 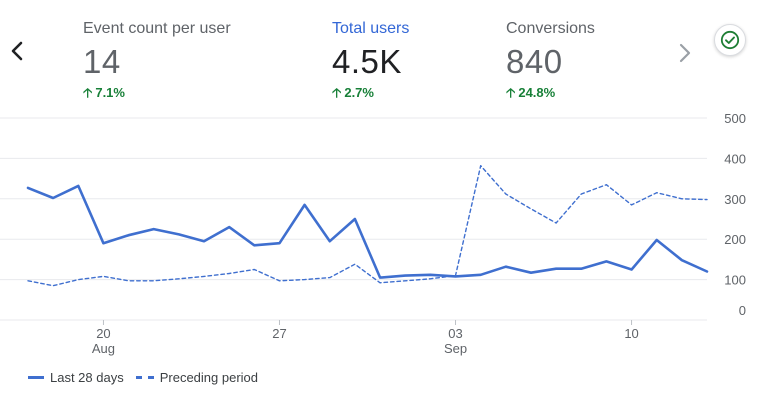 I want to click on metric-label: Total users, so click(x=371, y=28).